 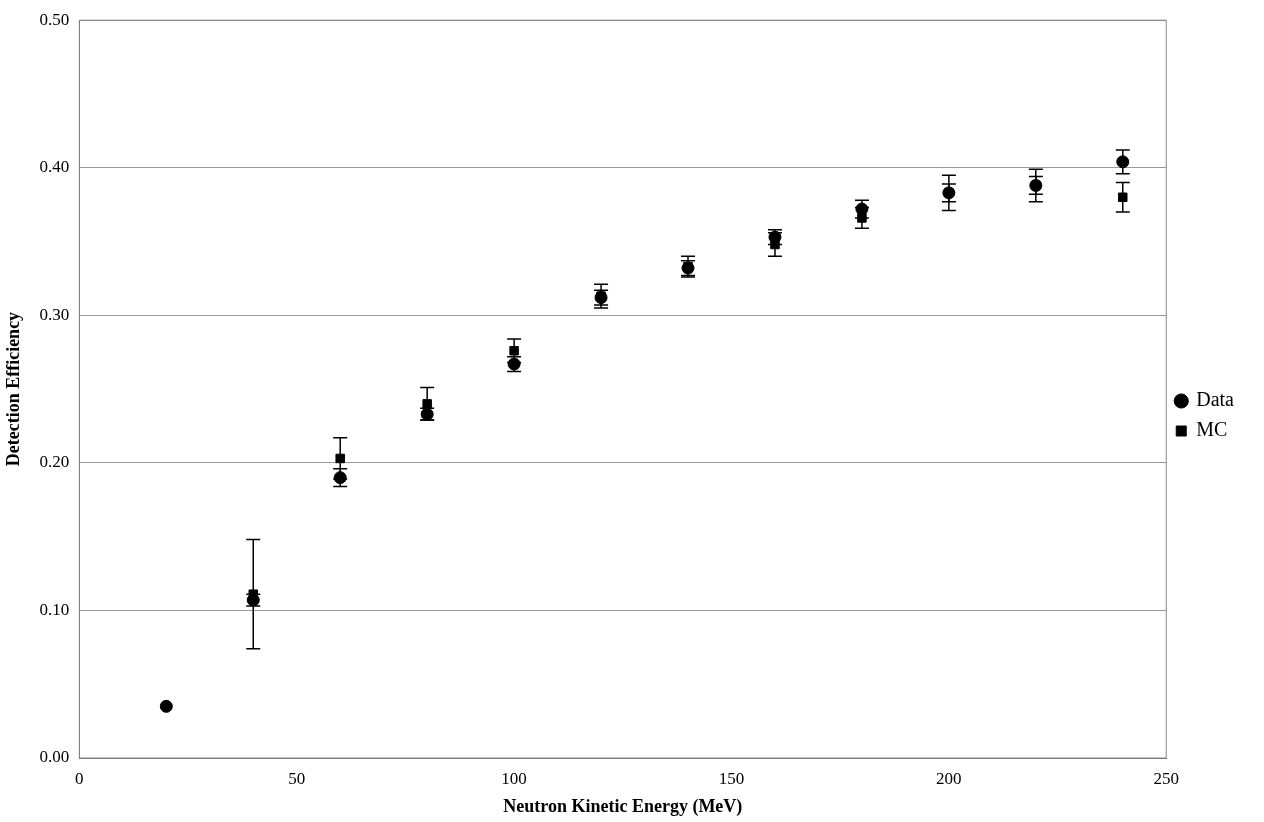 What do you see at coordinates (13, 389) in the screenshot?
I see `y-axis-title: Detection Efficiency` at bounding box center [13, 389].